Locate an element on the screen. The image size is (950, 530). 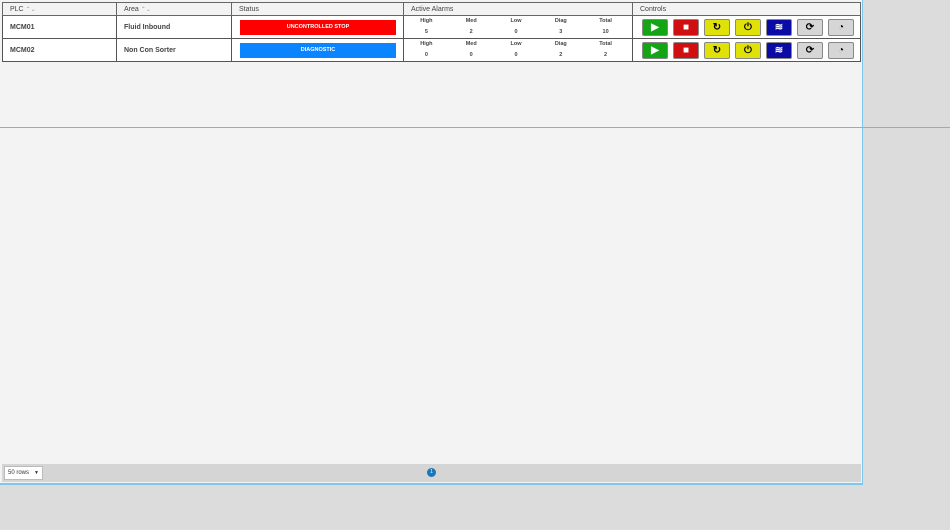
area-cell: Non Con Sorter is located at coordinates (174, 50).